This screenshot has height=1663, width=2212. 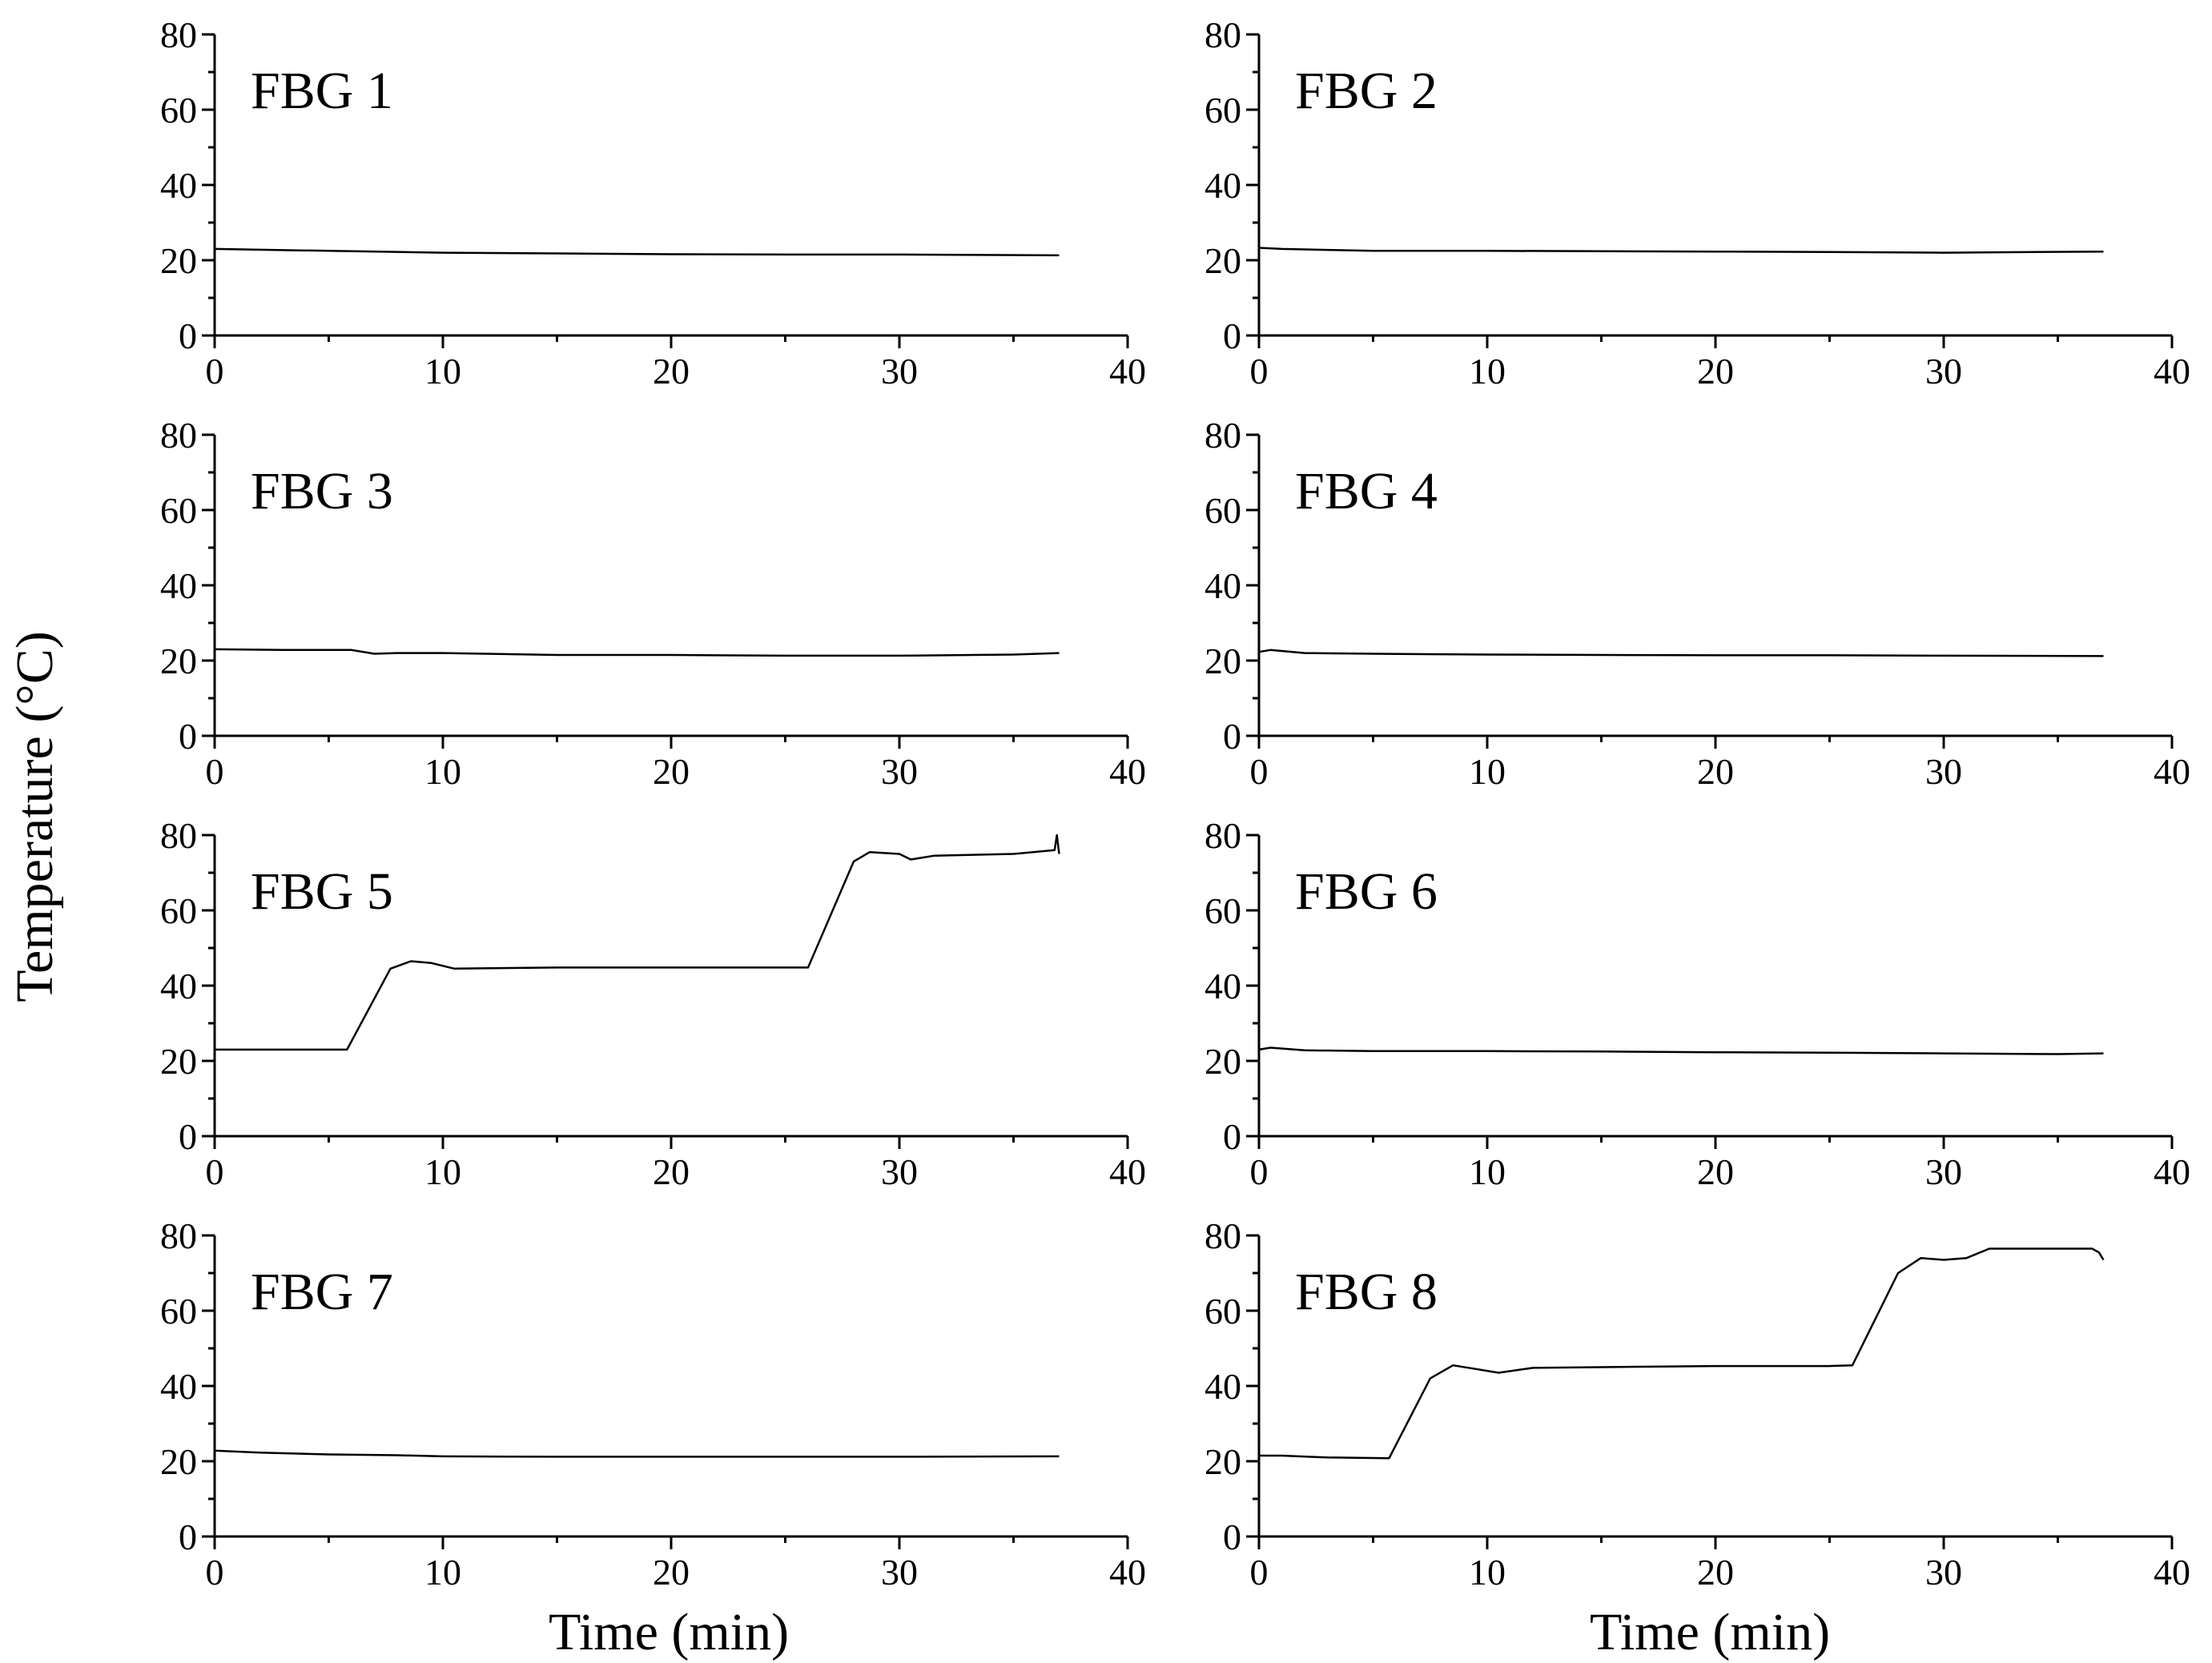 What do you see at coordinates (653, 203) in the screenshot?
I see `panel-fbg-1: 0 20 40 60 80 0 10 20 30 40 FBG 1` at bounding box center [653, 203].